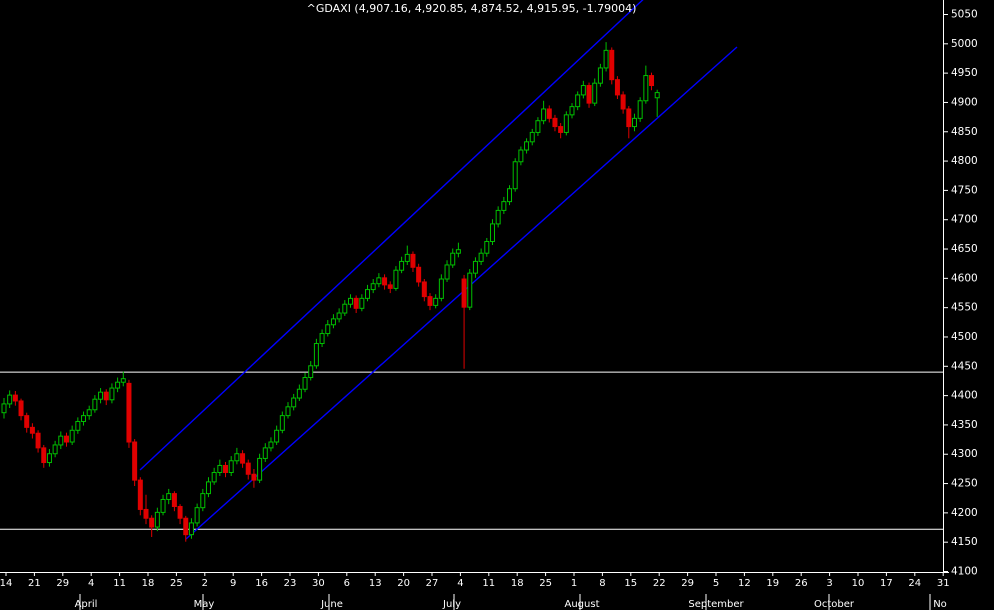  Describe the element at coordinates (261, 583) in the screenshot. I see `x-axis-label: 16` at that location.